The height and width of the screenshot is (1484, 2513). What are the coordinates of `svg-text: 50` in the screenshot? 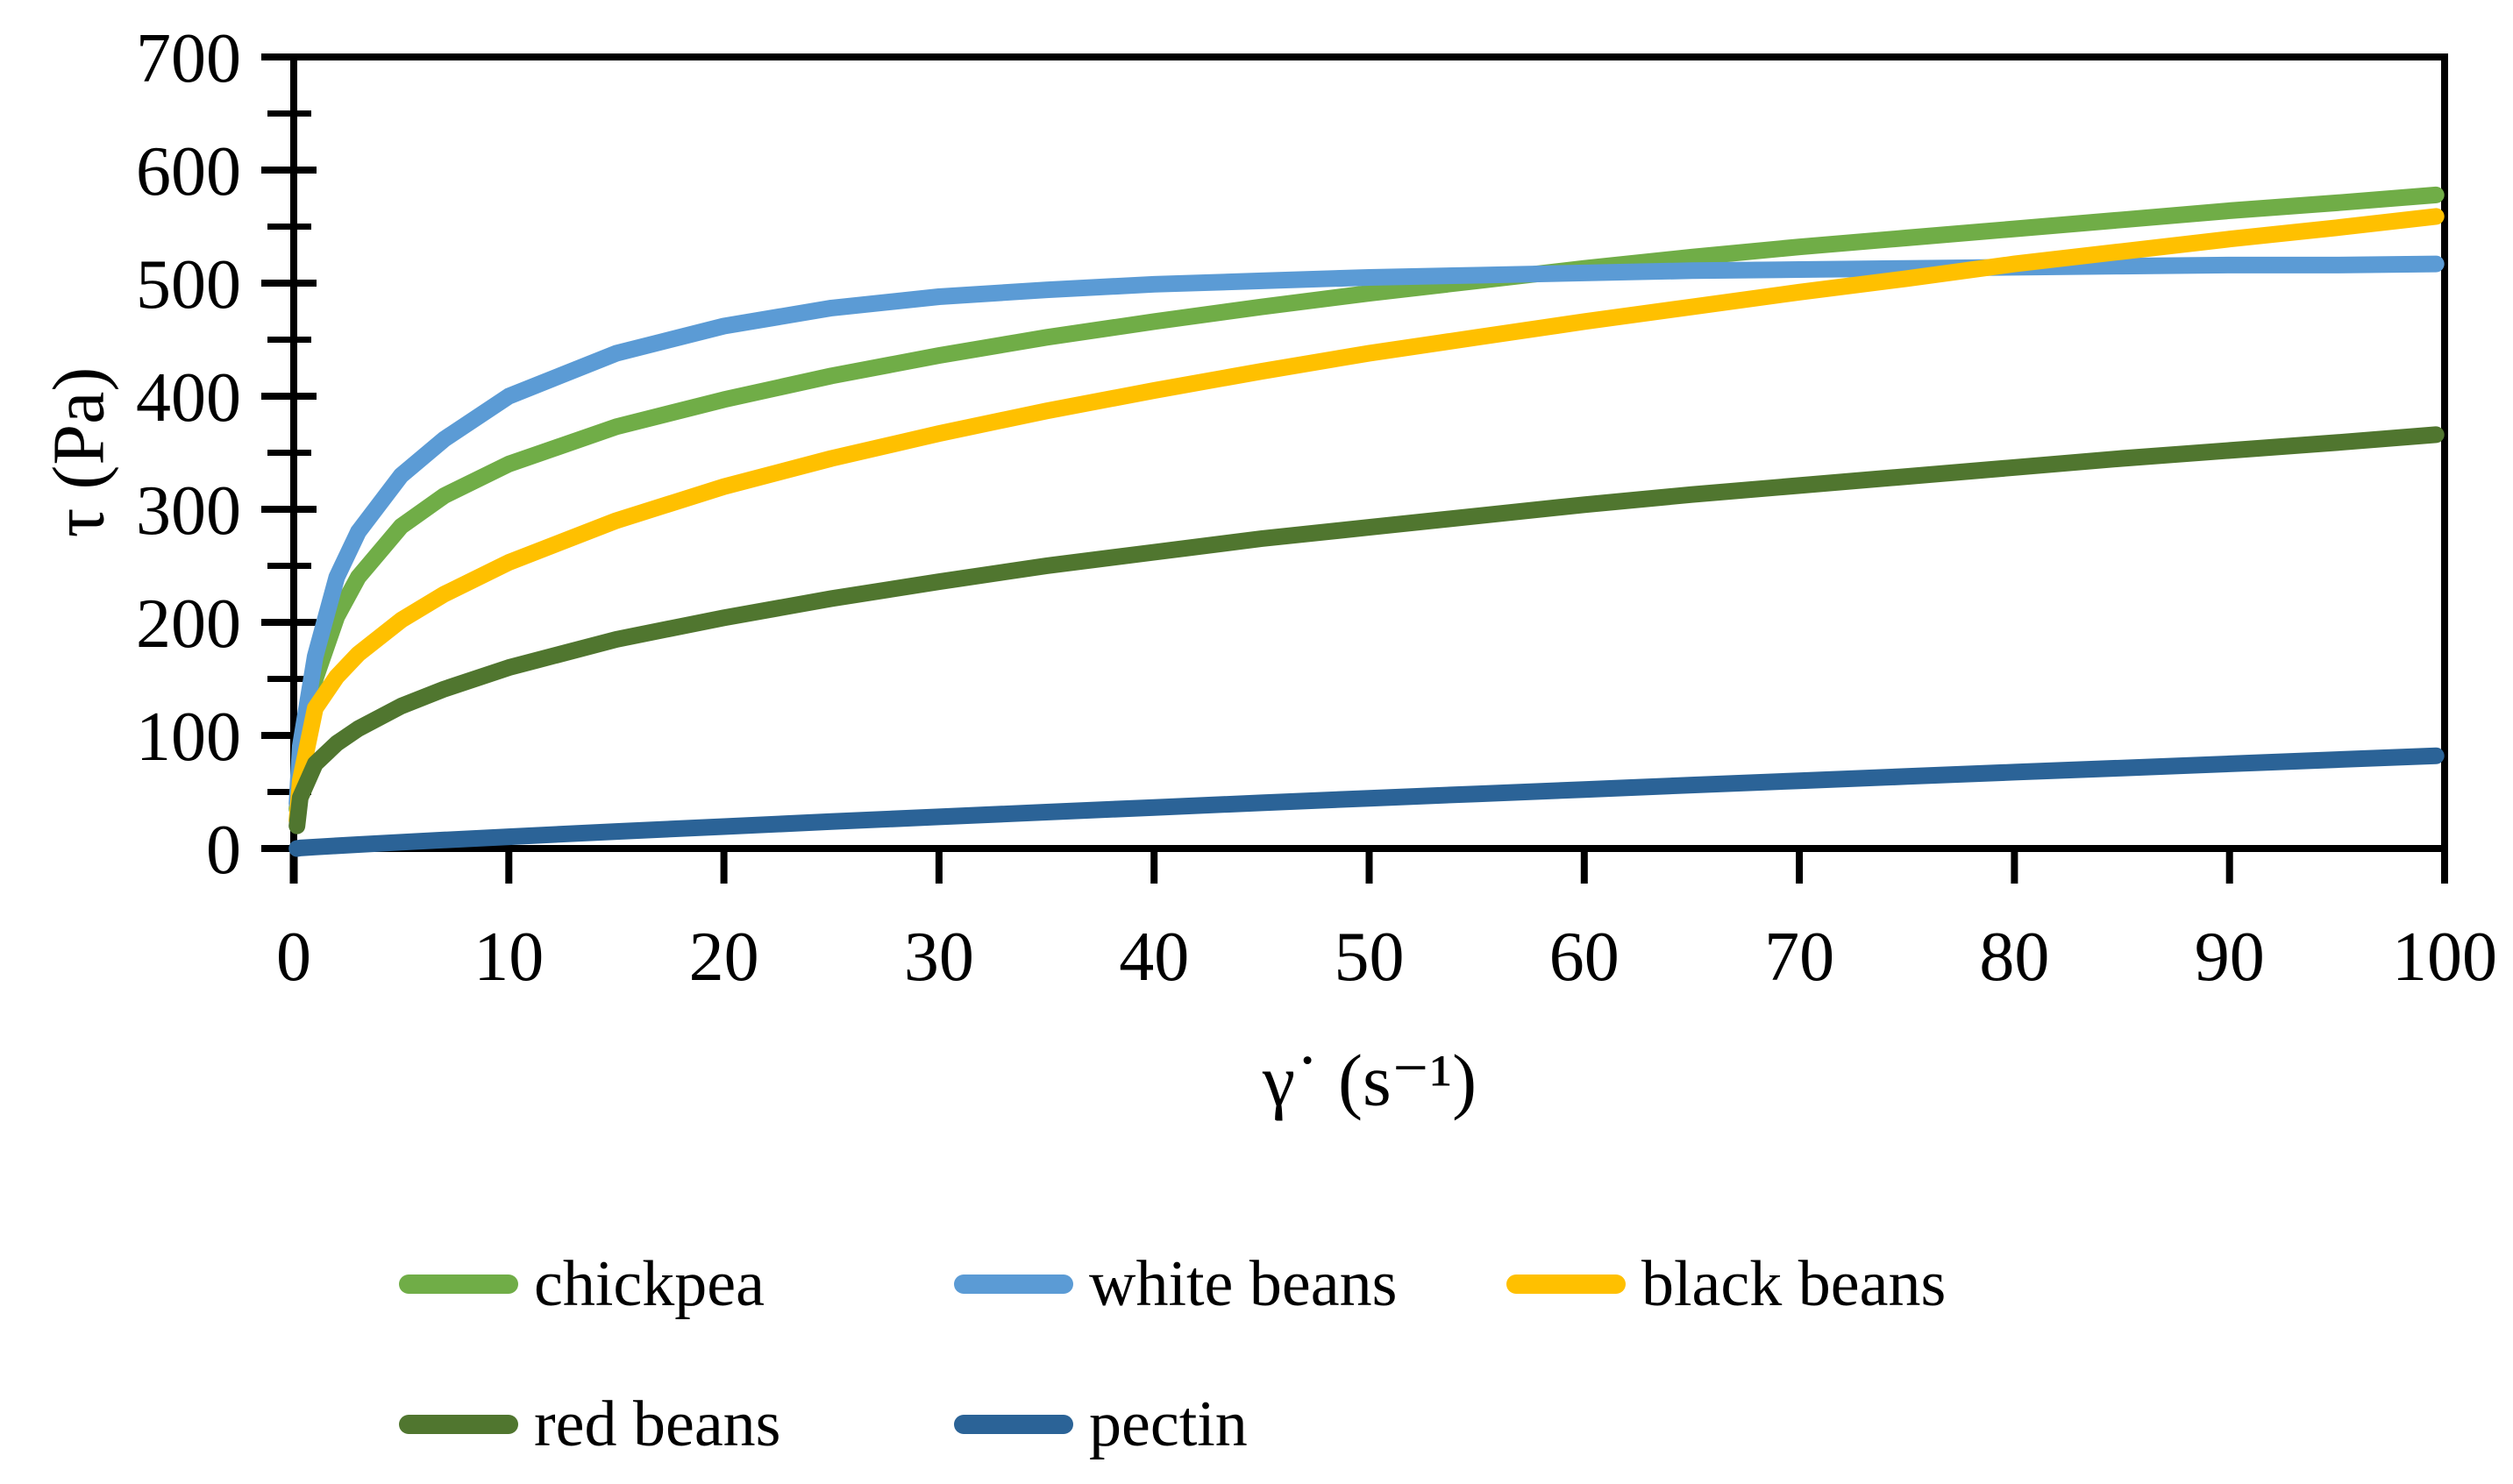 It's located at (1370, 958).